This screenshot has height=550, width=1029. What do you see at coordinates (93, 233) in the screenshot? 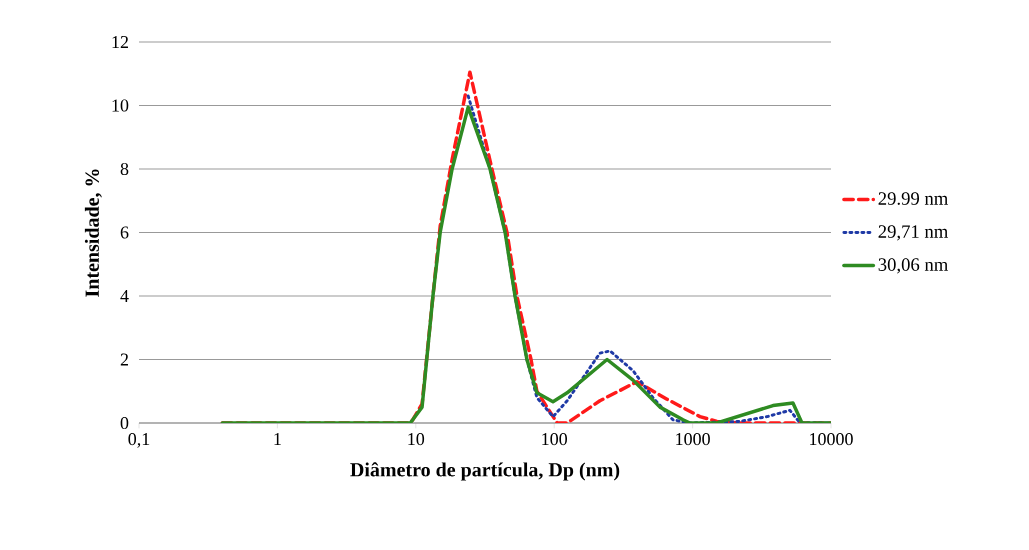
I see `y-axis-title: Intensidade, %` at bounding box center [93, 233].